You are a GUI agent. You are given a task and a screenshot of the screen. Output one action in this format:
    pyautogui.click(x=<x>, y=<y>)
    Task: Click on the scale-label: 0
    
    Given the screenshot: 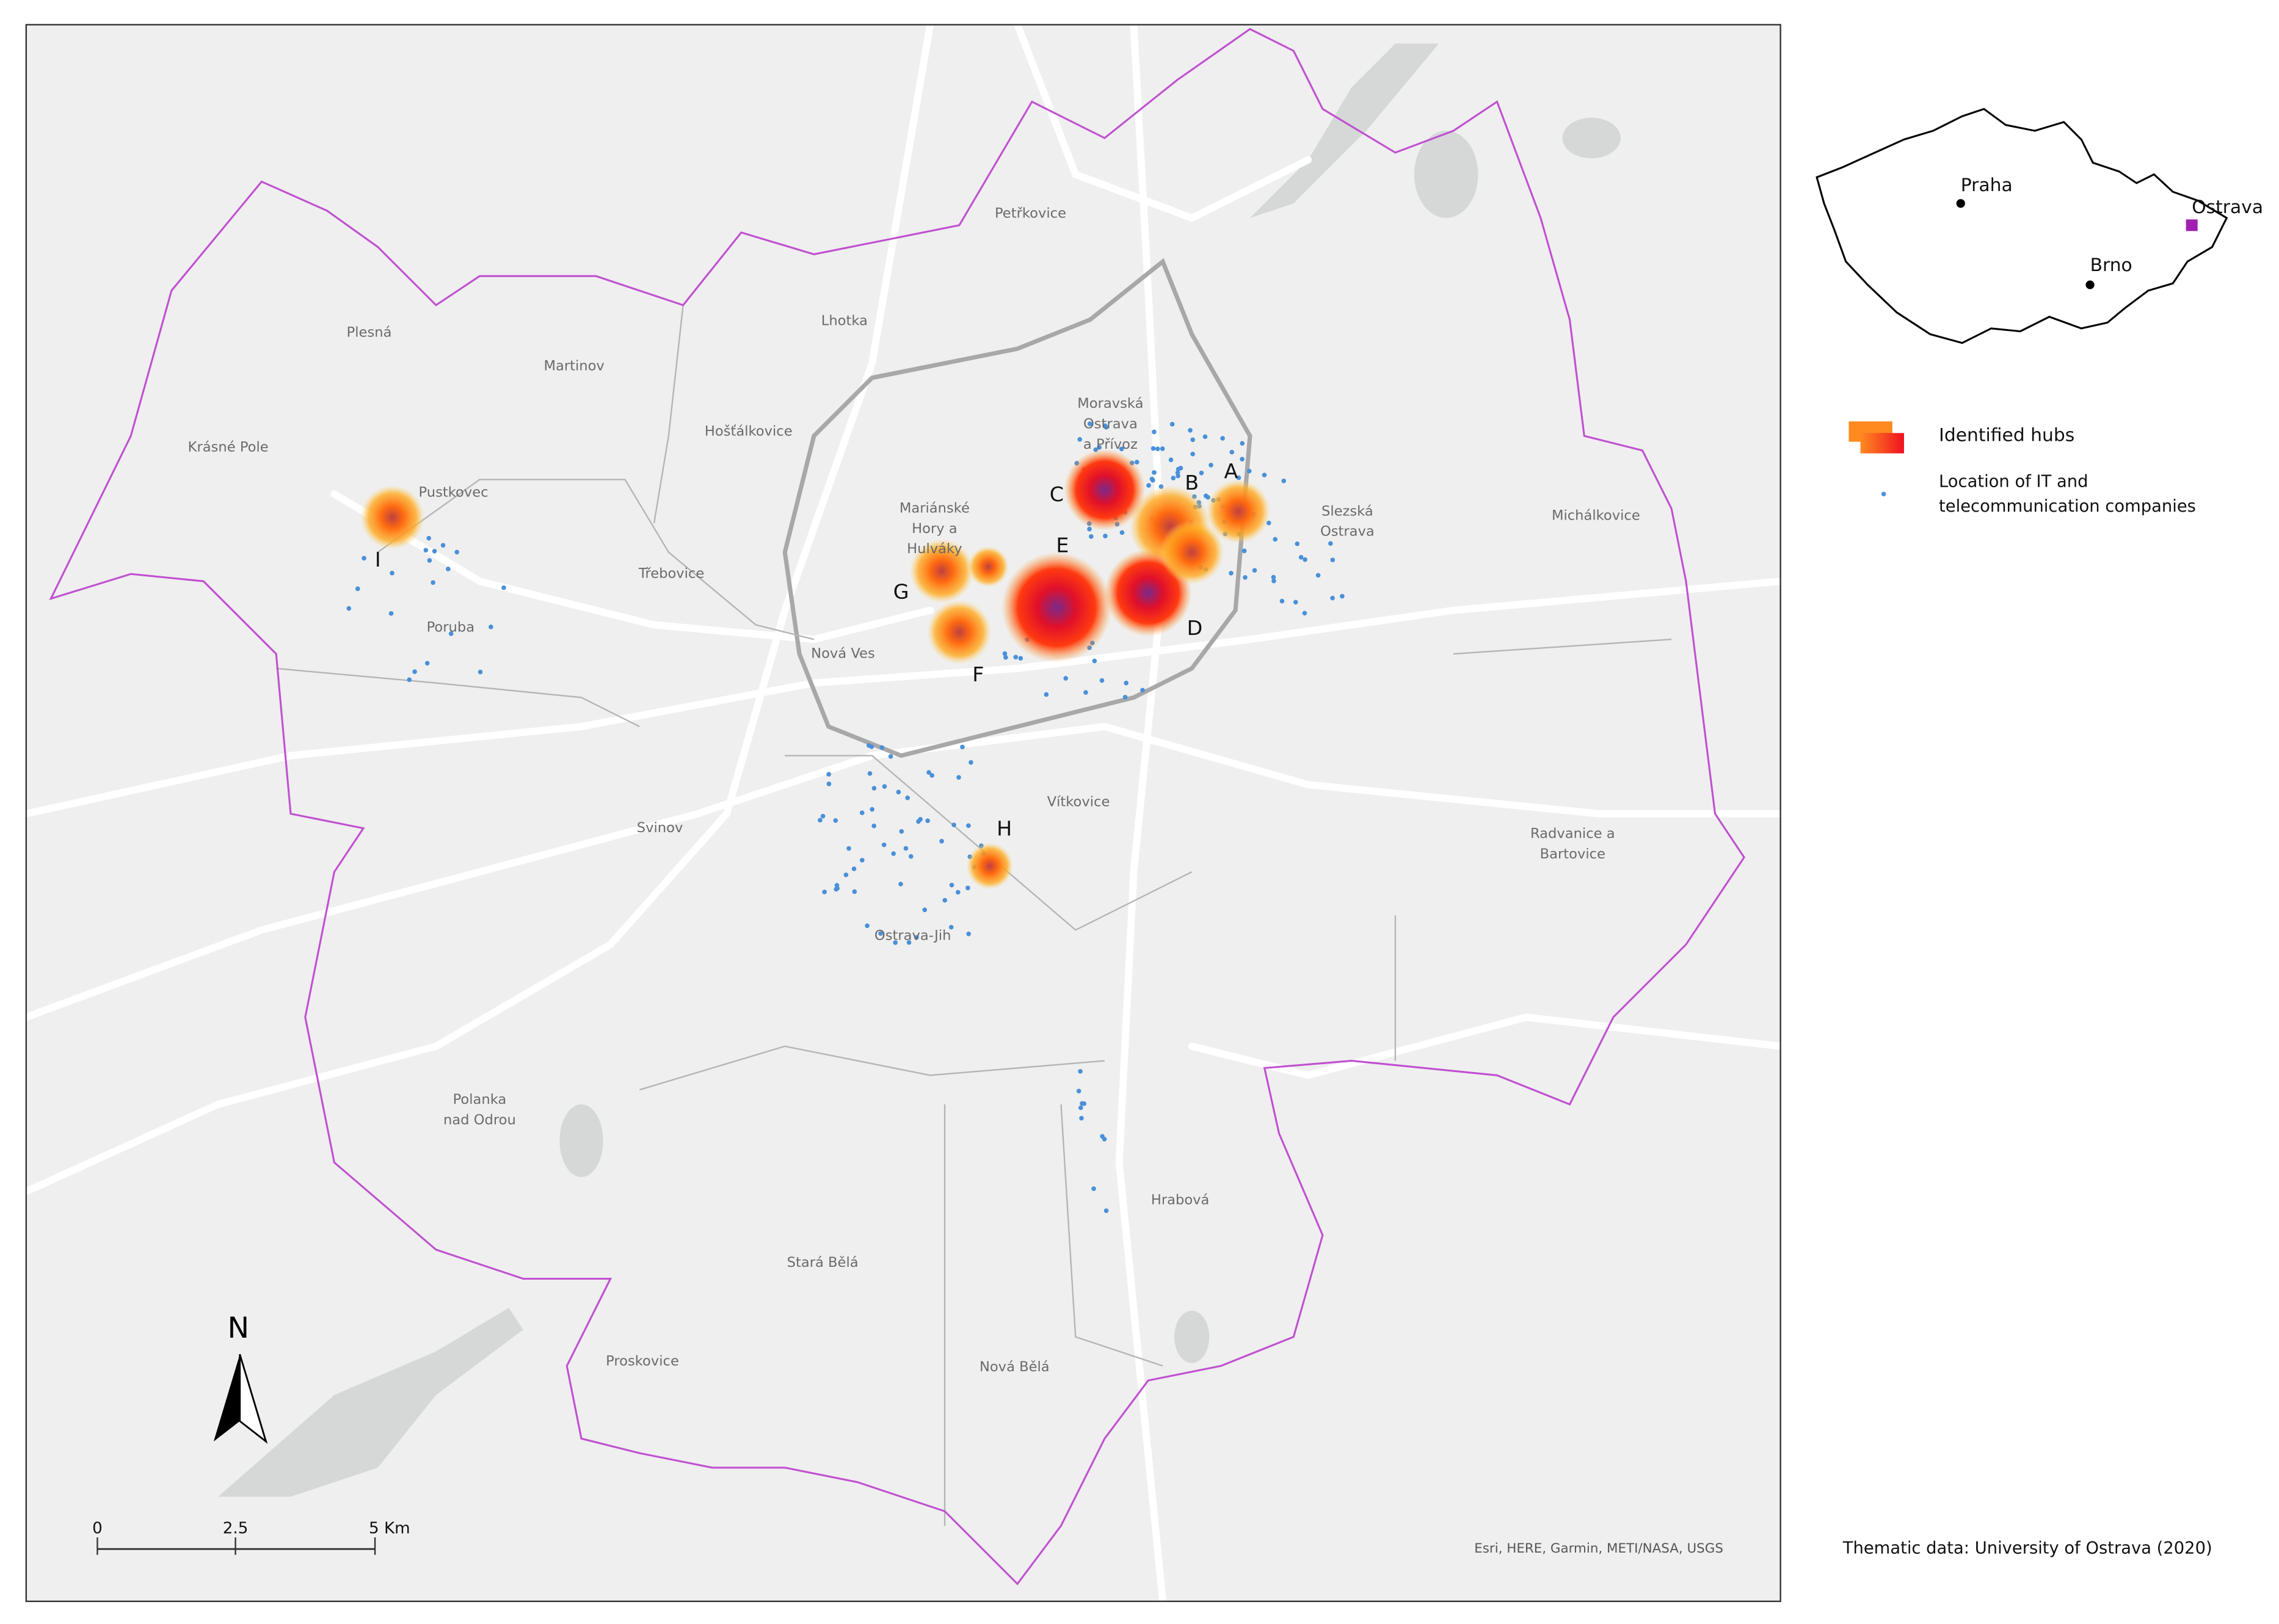 What is the action you would take?
    pyautogui.click(x=97, y=1528)
    